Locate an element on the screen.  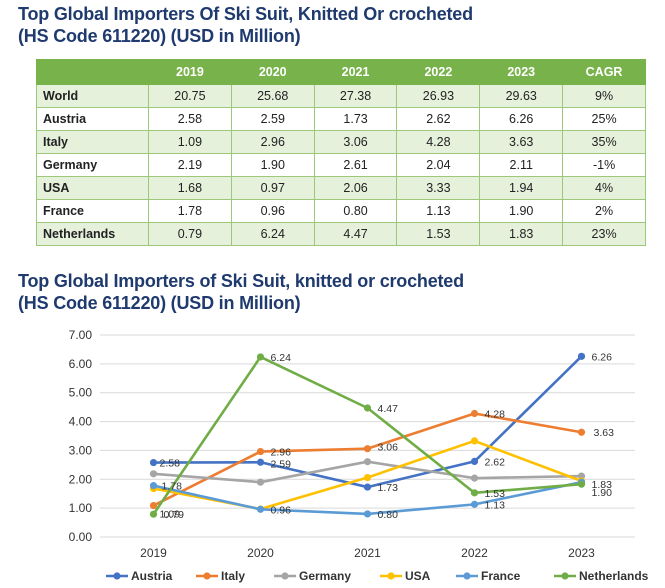
row-country: USA is located at coordinates (92, 188).